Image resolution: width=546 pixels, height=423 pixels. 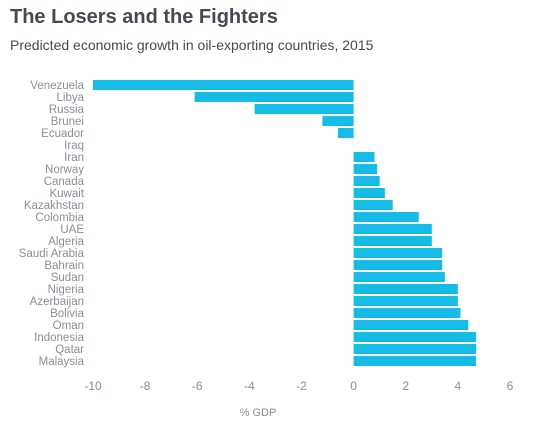 I want to click on x-axis-label: % GDP, so click(x=258, y=413).